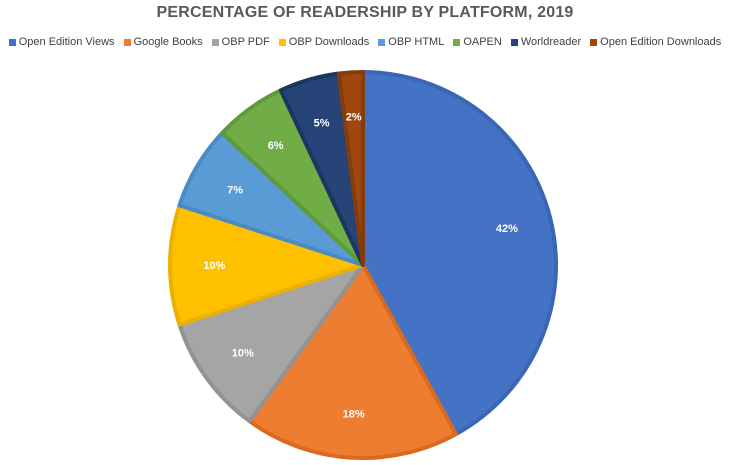 This screenshot has width=730, height=465. Describe the element at coordinates (245, 42) in the screenshot. I see `legend-label: OBP PDF` at that location.